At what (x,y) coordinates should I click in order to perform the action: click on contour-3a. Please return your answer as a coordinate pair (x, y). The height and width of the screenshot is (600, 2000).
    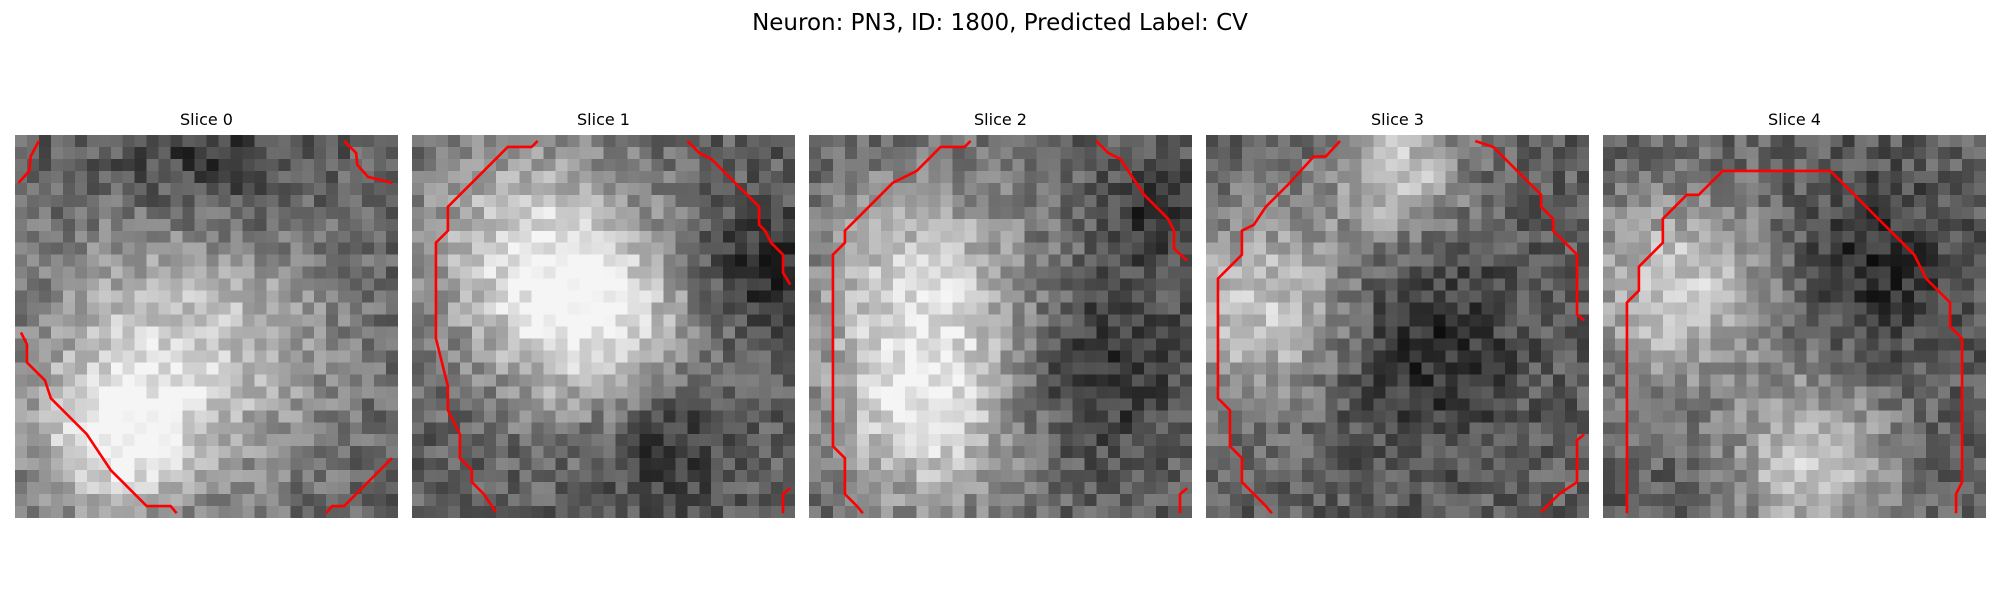
    Looking at the image, I should click on (1279, 327).